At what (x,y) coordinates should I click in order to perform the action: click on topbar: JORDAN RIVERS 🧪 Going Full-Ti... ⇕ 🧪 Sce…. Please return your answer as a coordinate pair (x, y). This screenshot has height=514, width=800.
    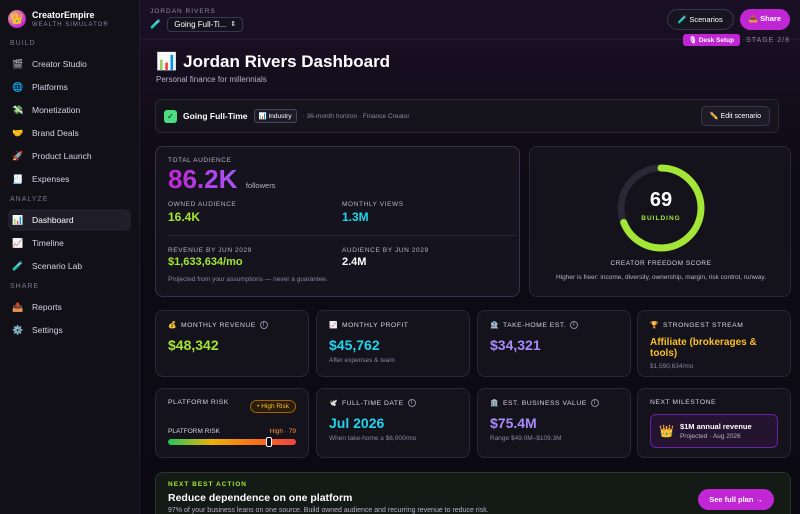
    Looking at the image, I should click on (470, 20).